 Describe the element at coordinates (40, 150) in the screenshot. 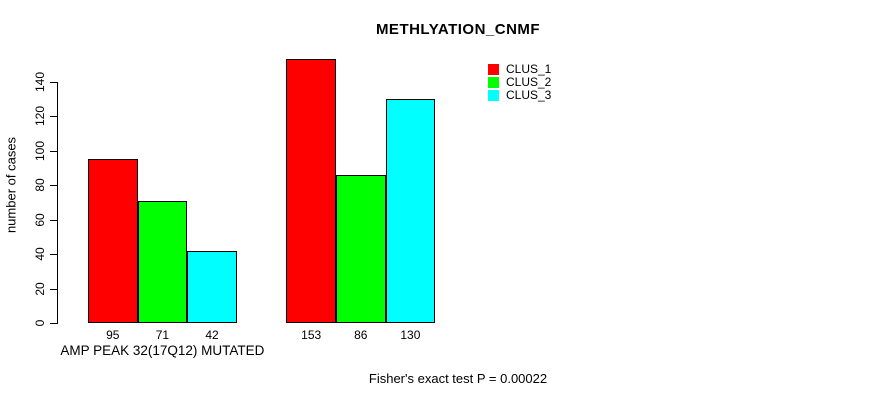

I see `y-axis-tick-label: 100` at that location.